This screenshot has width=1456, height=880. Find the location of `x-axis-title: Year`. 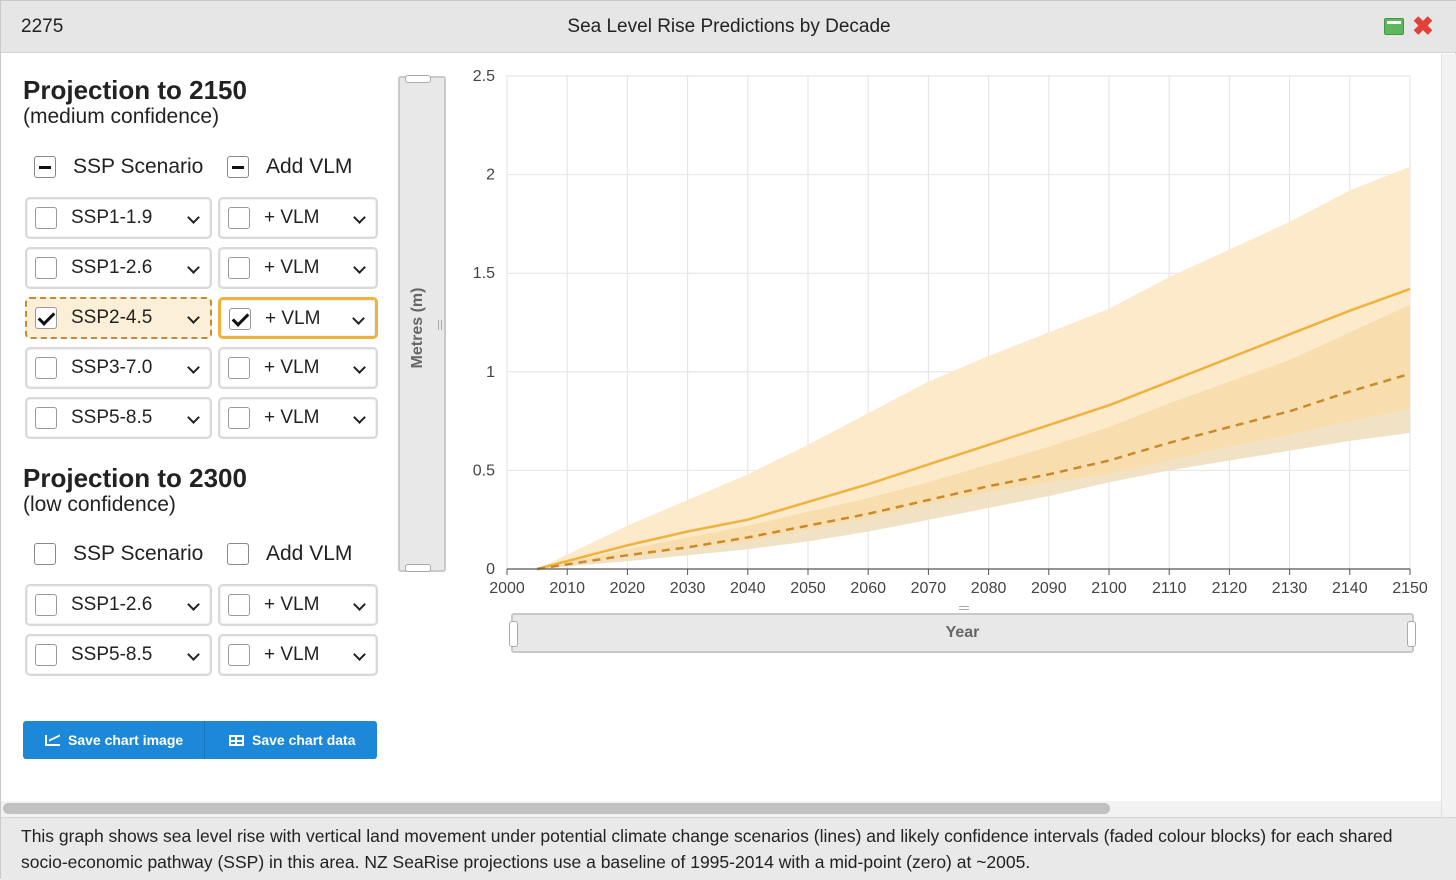

x-axis-title: Year is located at coordinates (962, 632).